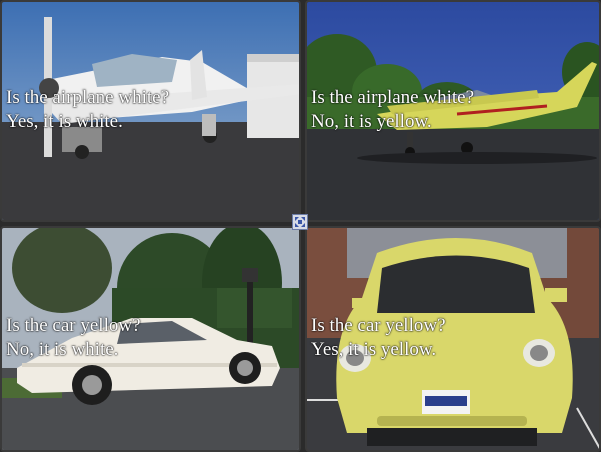 This screenshot has width=601, height=452. Describe the element at coordinates (378, 338) in the screenshot. I see `caption-tile-4: Is the car yellow? Yes, it is yellow.` at that location.